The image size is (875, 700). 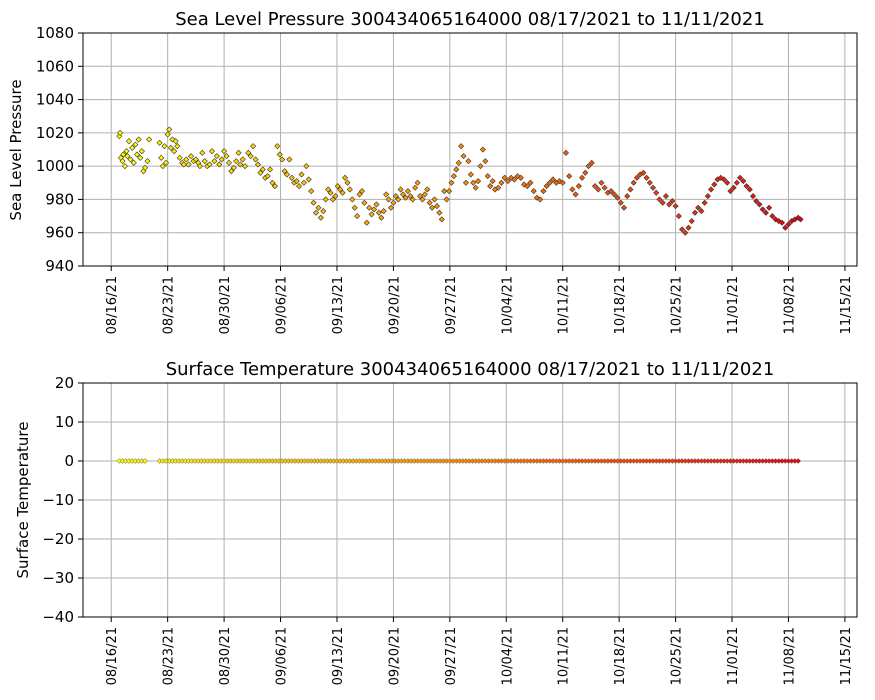 I want to click on x-tick-label: 08/30/21, so click(x=225, y=305).